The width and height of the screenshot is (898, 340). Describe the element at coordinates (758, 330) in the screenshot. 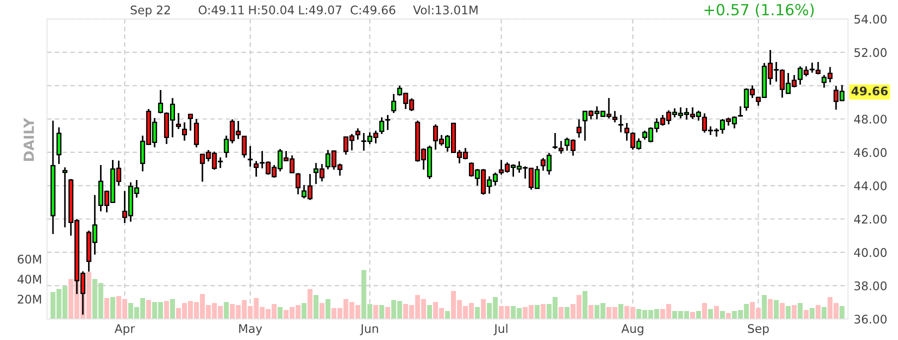

I see `x-tick-label: Sep` at that location.